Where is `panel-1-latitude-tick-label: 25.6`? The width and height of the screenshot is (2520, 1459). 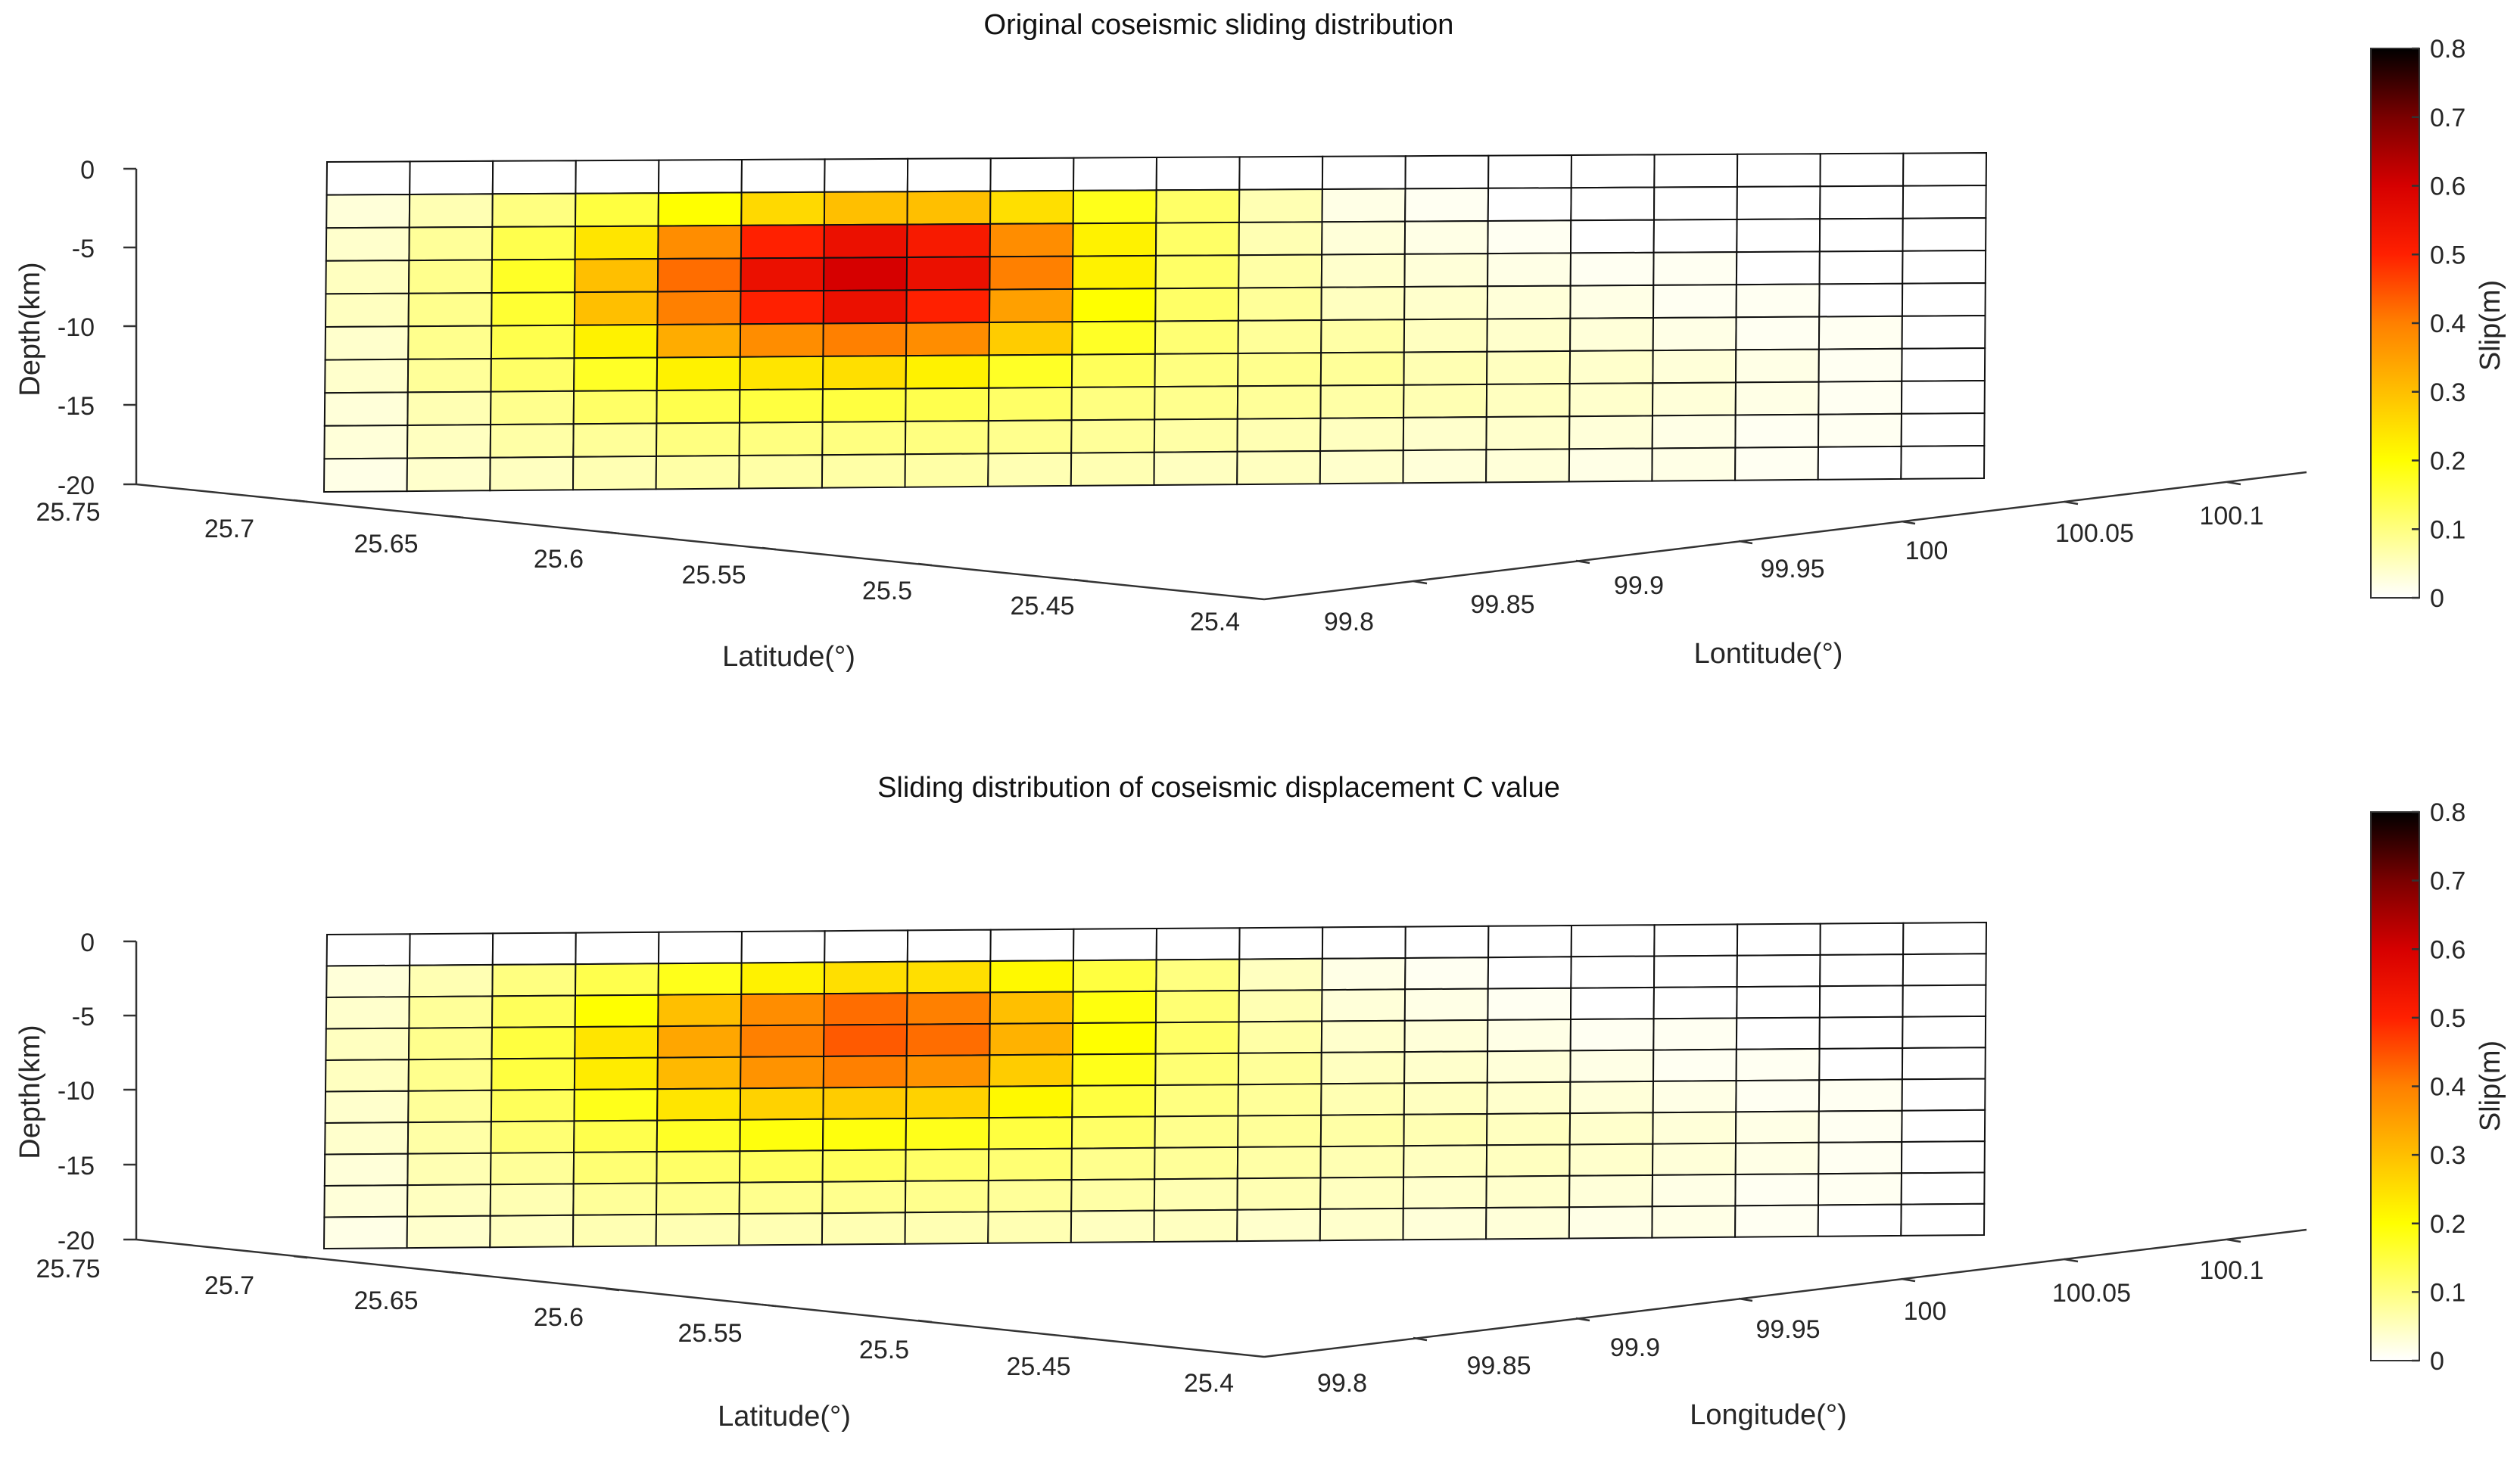
panel-1-latitude-tick-label: 25.6 is located at coordinates (559, 559).